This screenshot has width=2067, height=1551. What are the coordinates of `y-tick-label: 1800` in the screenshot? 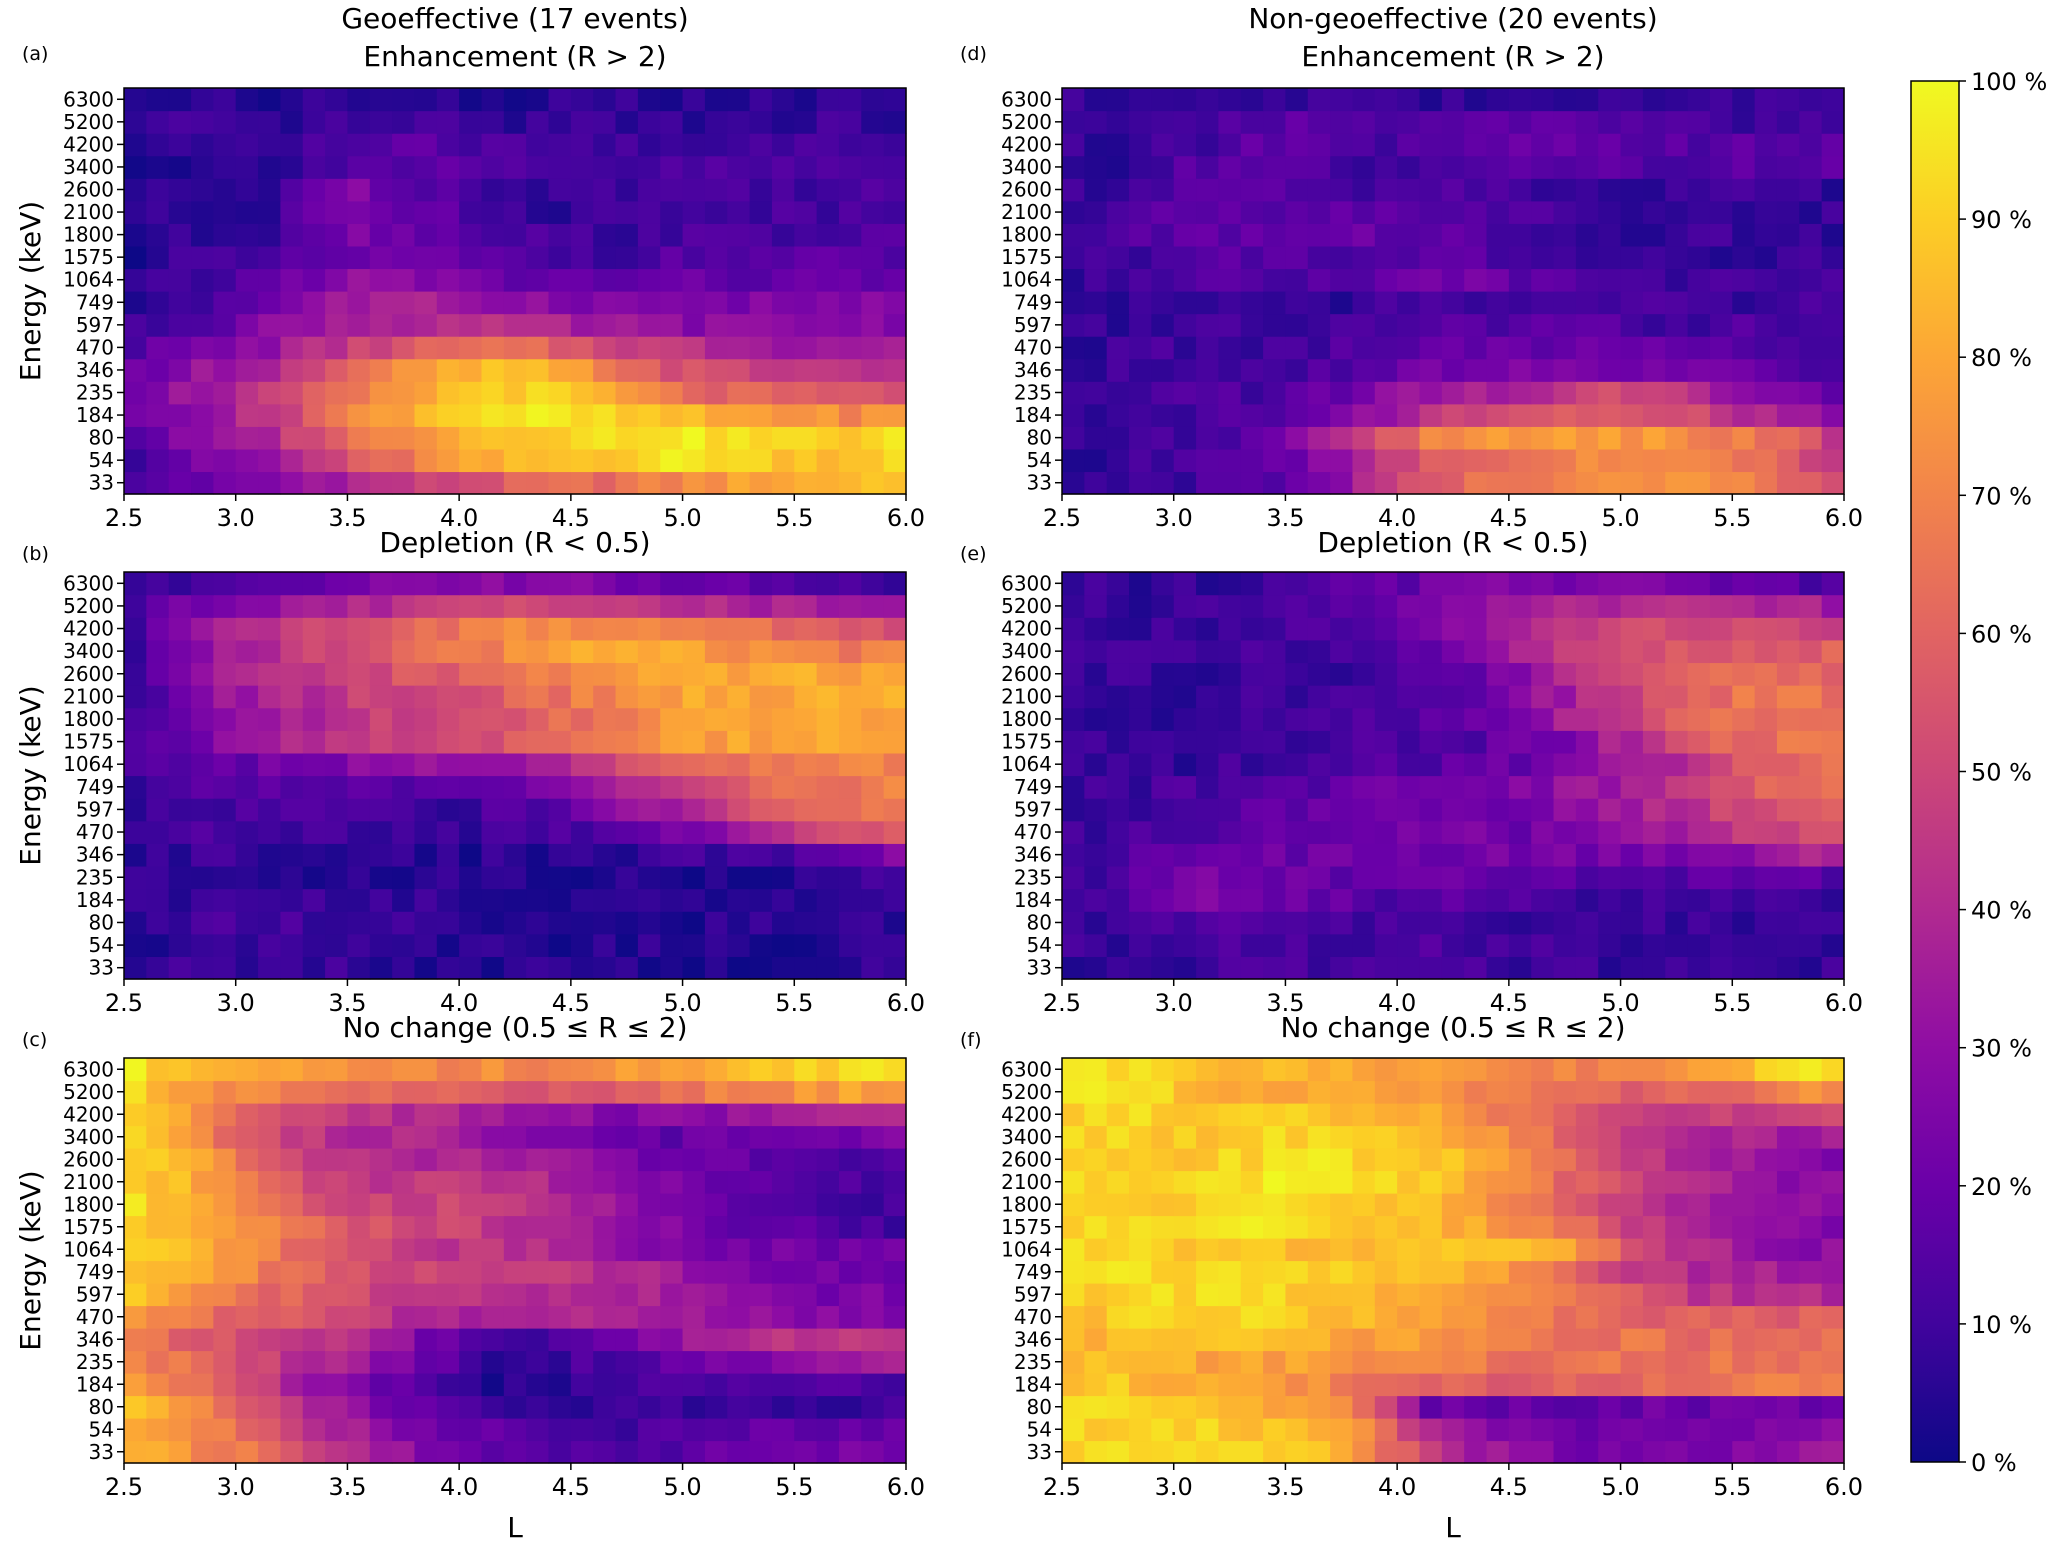 It's located at (88, 1204).